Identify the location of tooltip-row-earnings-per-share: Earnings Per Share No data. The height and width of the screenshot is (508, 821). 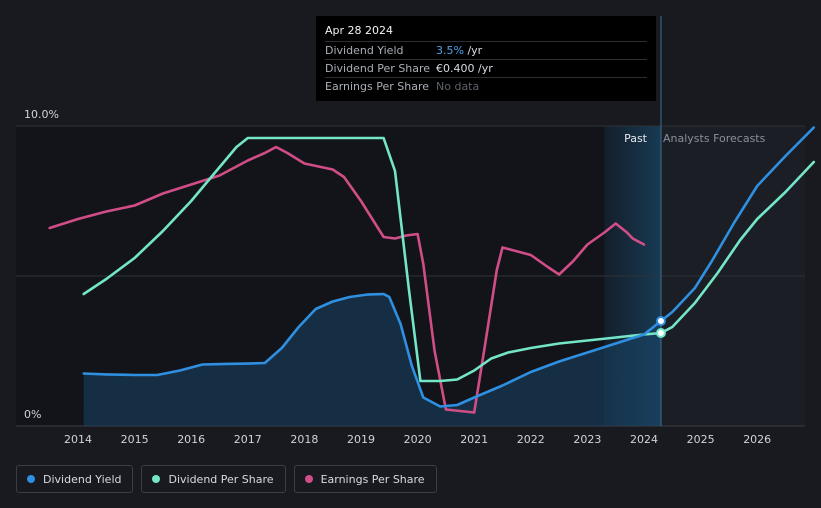
(486, 86).